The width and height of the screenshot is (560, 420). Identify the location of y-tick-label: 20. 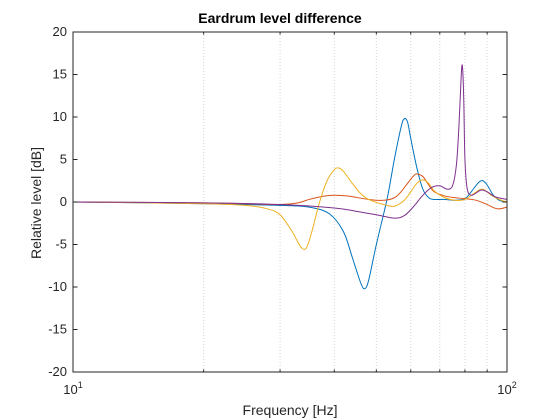
(60, 31).